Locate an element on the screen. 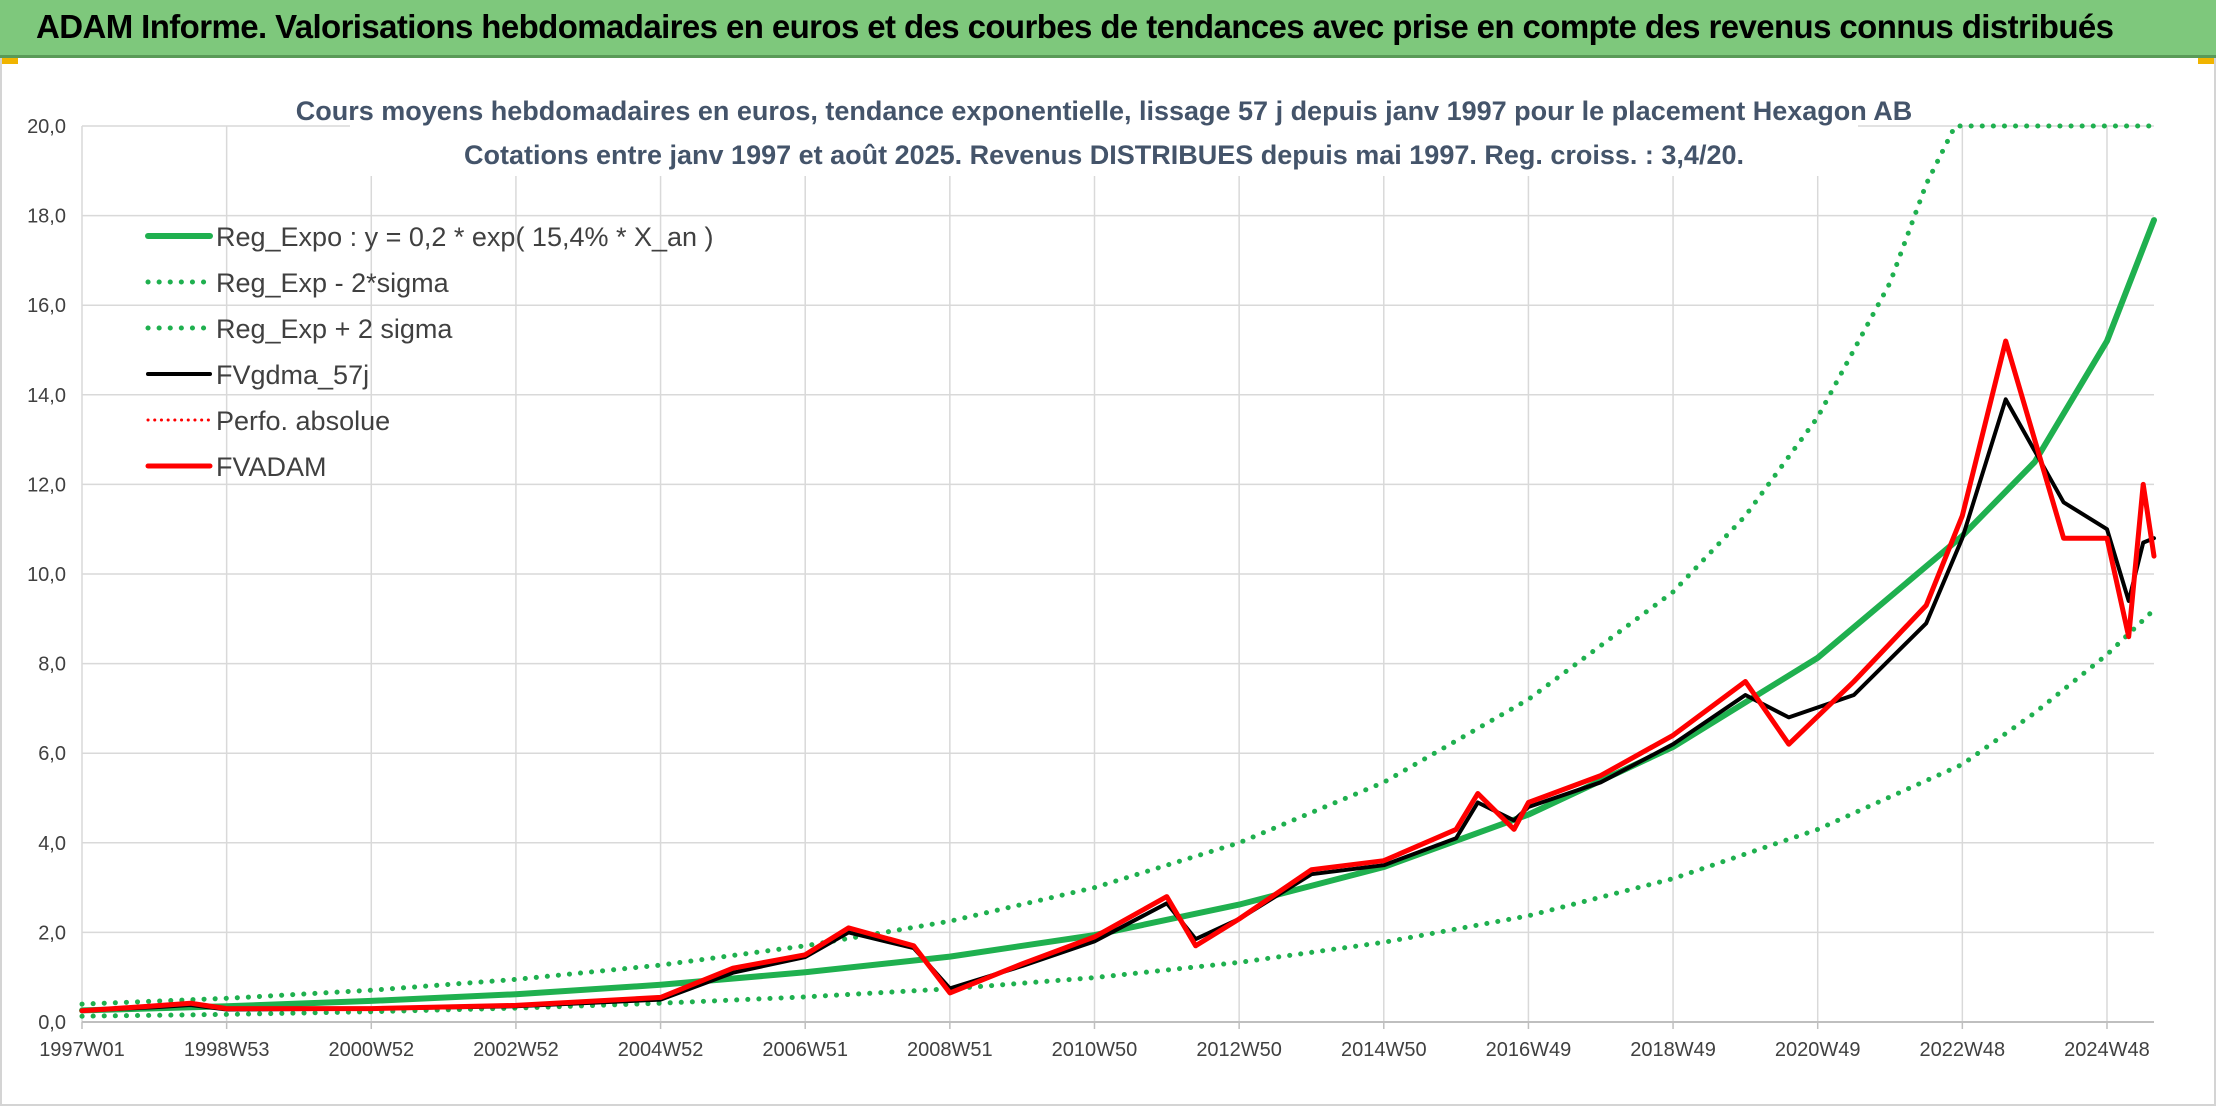 The width and height of the screenshot is (2216, 1106). y-tick-label: 0,0 is located at coordinates (52, 1023).